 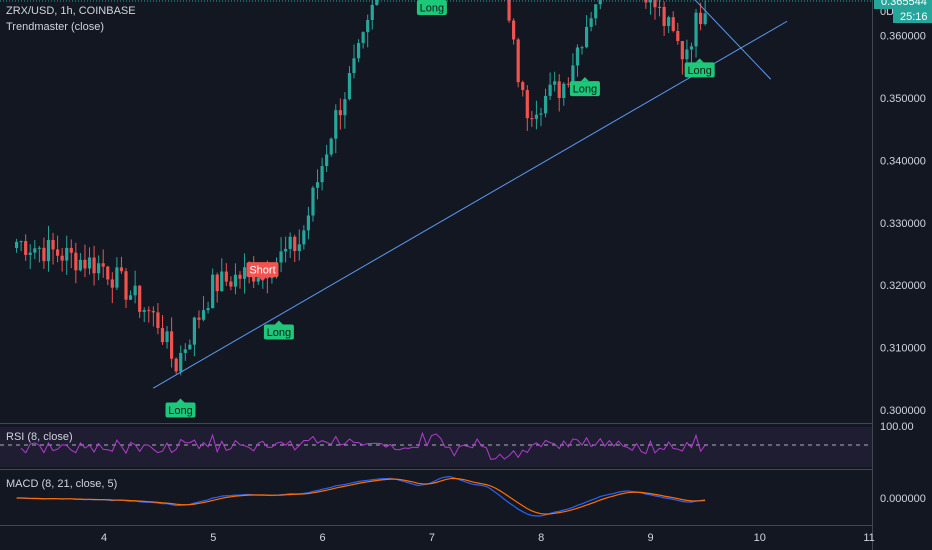 I want to click on price-tick-label: 0.300000, so click(x=903, y=411).